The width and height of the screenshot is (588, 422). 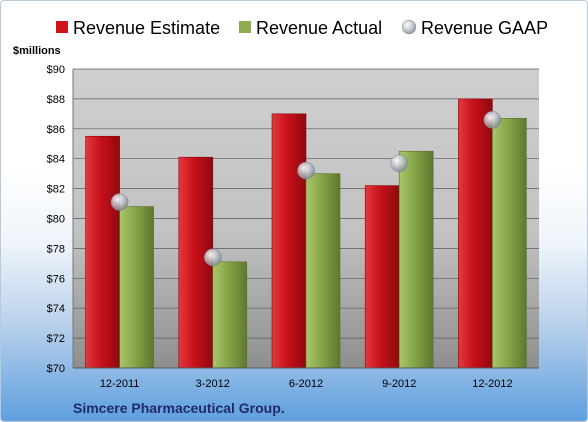 I want to click on x-tick-label: 12-2012, so click(x=492, y=384).